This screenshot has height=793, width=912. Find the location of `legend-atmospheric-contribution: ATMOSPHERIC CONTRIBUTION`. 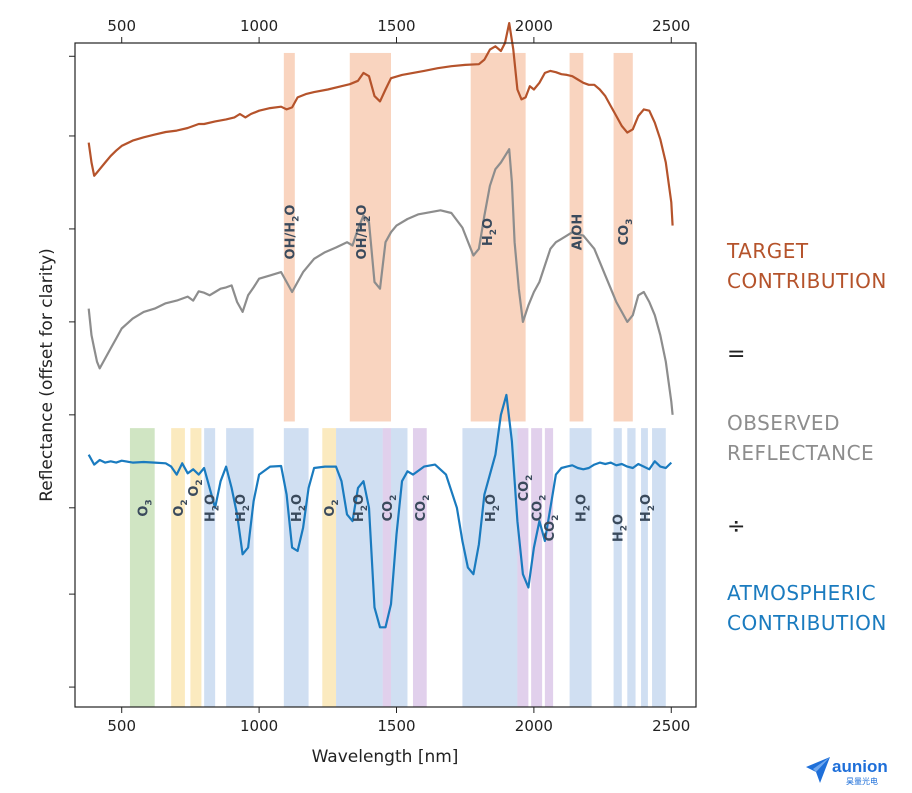

legend-atmospheric-contribution: ATMOSPHERIC CONTRIBUTION is located at coordinates (807, 608).